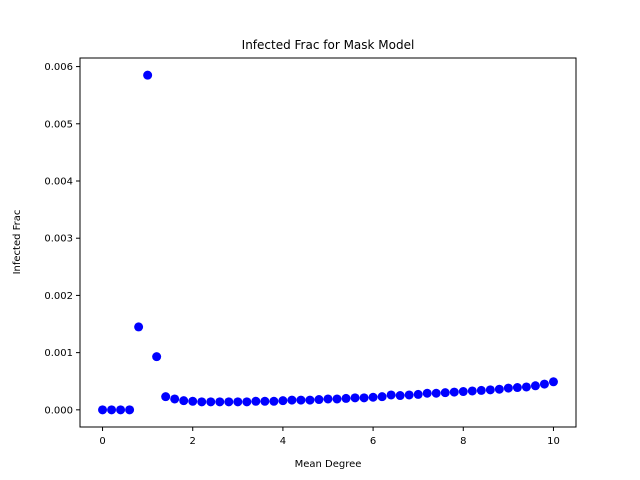 The image size is (640, 480). What do you see at coordinates (58, 353) in the screenshot?
I see `y-tick-label: 0.001` at bounding box center [58, 353].